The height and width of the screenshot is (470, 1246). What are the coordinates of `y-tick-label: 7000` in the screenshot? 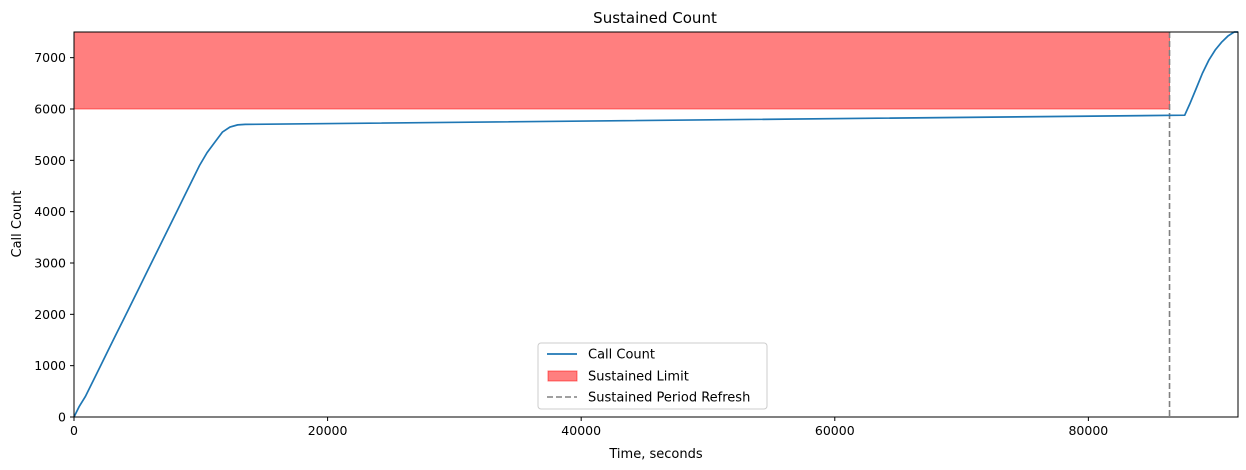 It's located at (50, 57).